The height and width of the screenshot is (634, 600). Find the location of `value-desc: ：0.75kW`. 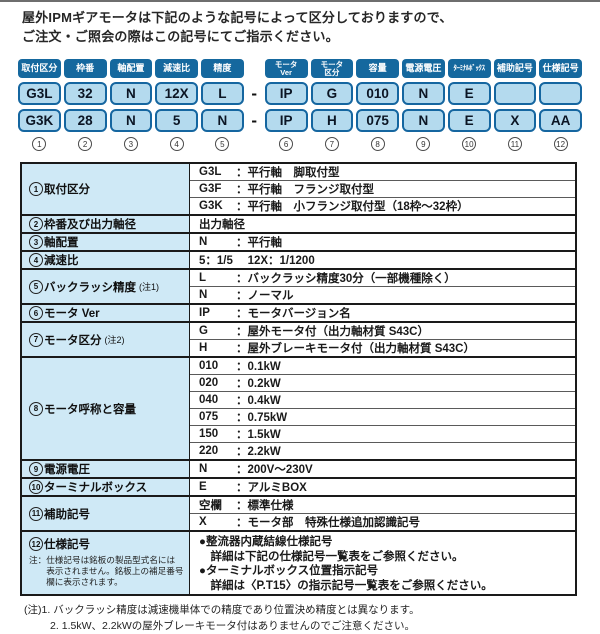

value-desc: ：0.75kW is located at coordinates (261, 417).